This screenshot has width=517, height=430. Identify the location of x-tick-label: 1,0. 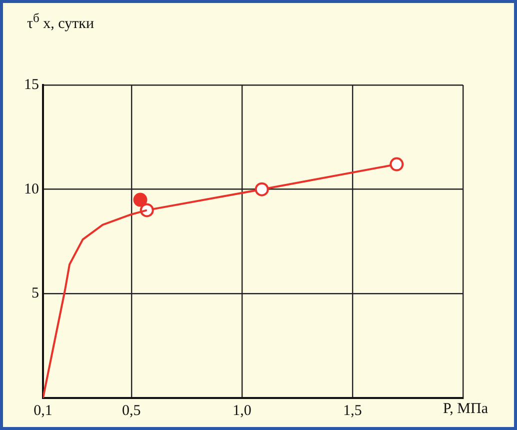
(242, 410).